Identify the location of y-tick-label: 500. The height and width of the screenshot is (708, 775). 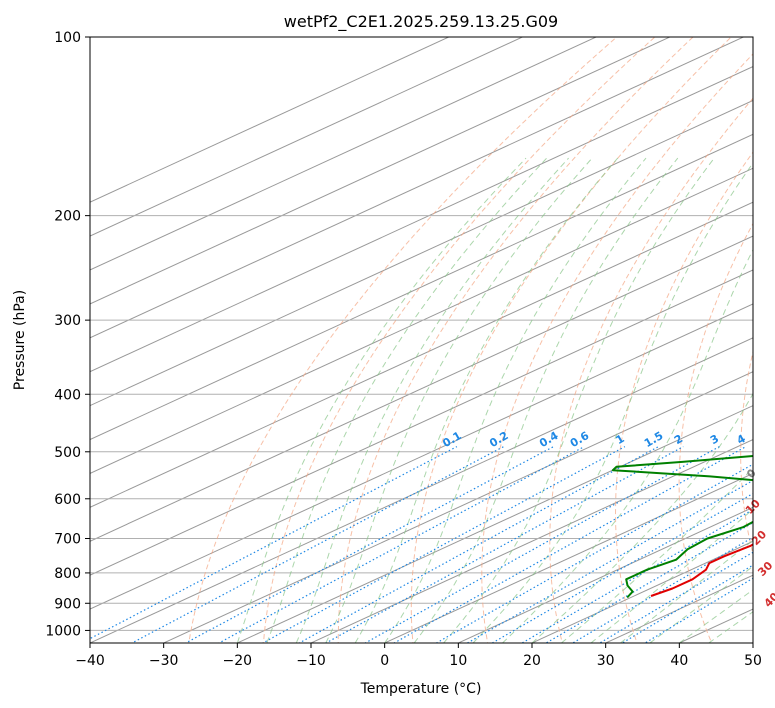
(67, 453).